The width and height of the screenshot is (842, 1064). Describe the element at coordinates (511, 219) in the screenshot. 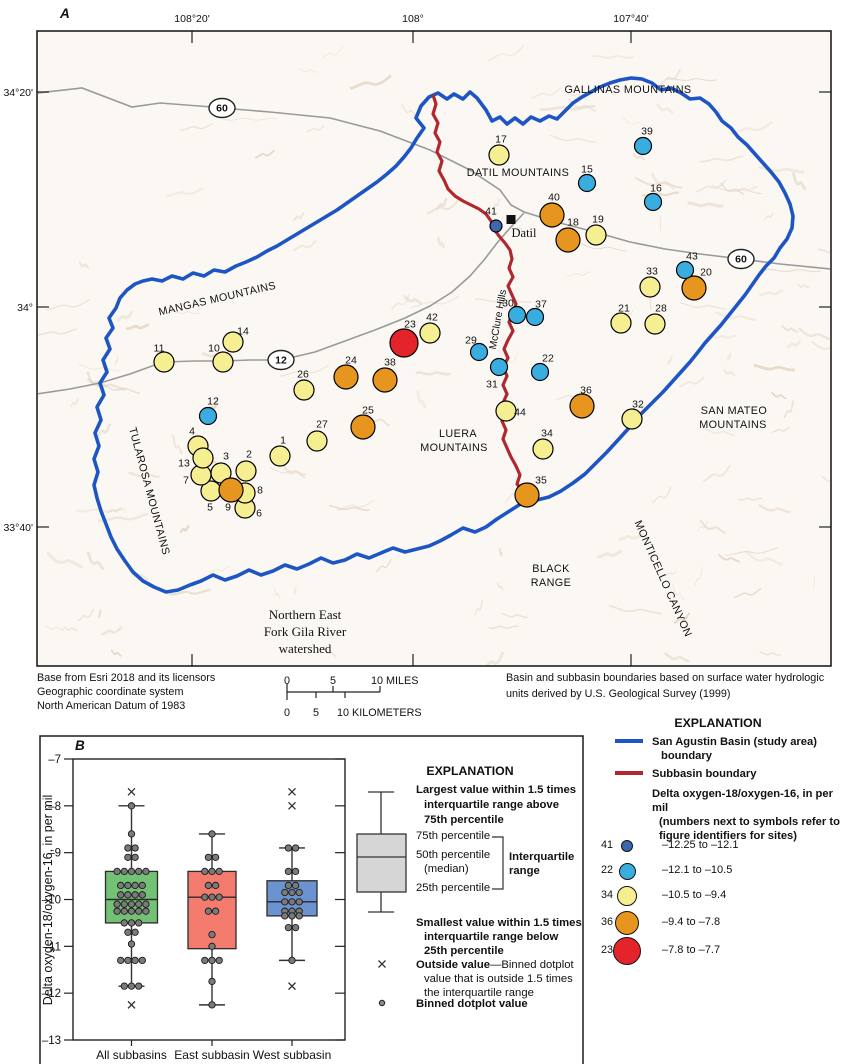

I see `town-square-datil` at that location.